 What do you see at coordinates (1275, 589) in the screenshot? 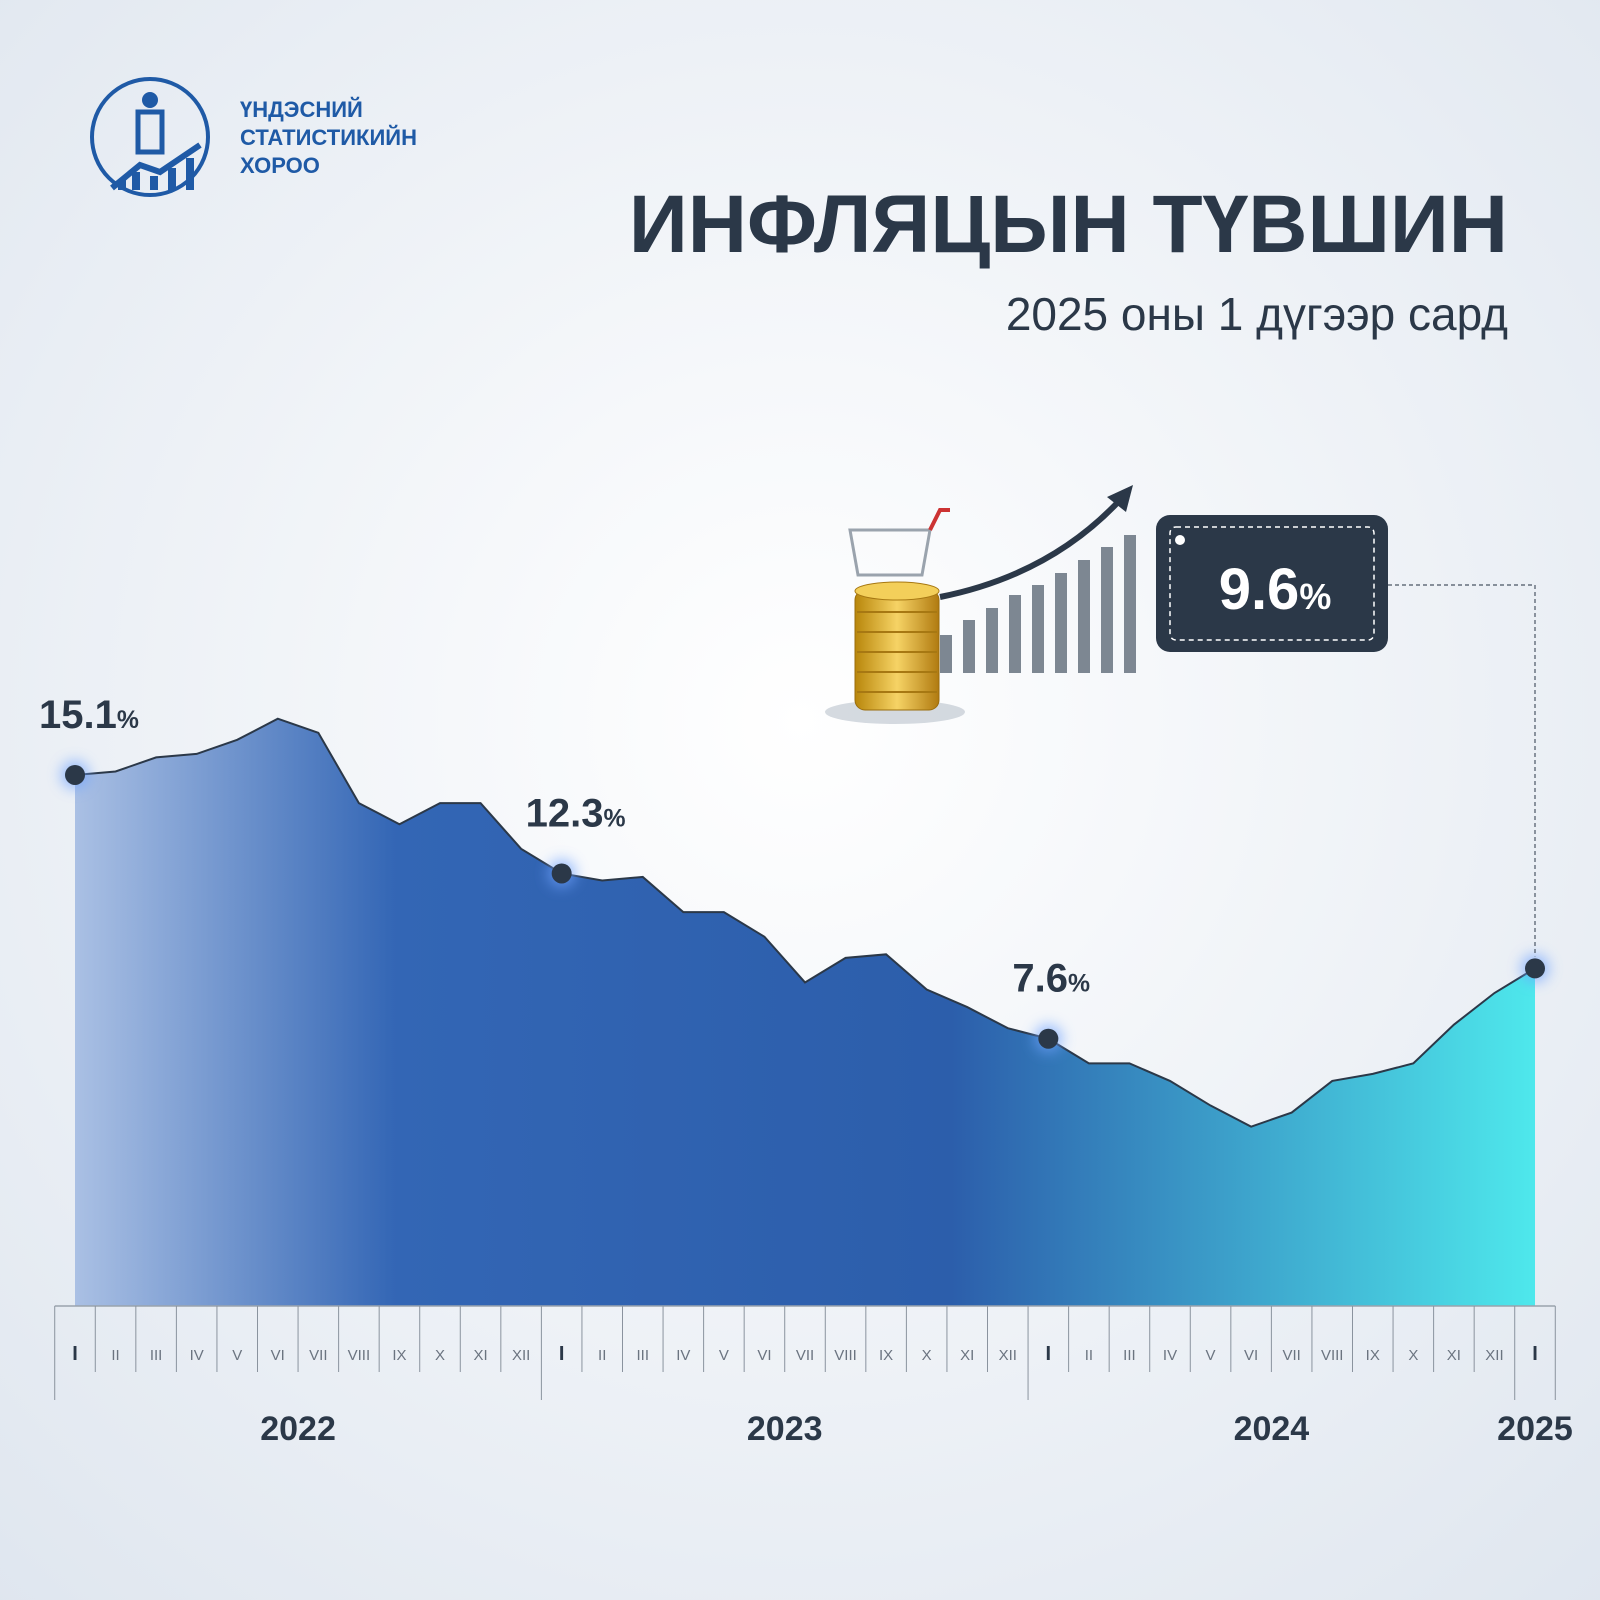
I see `value-label: 9.6%` at bounding box center [1275, 589].